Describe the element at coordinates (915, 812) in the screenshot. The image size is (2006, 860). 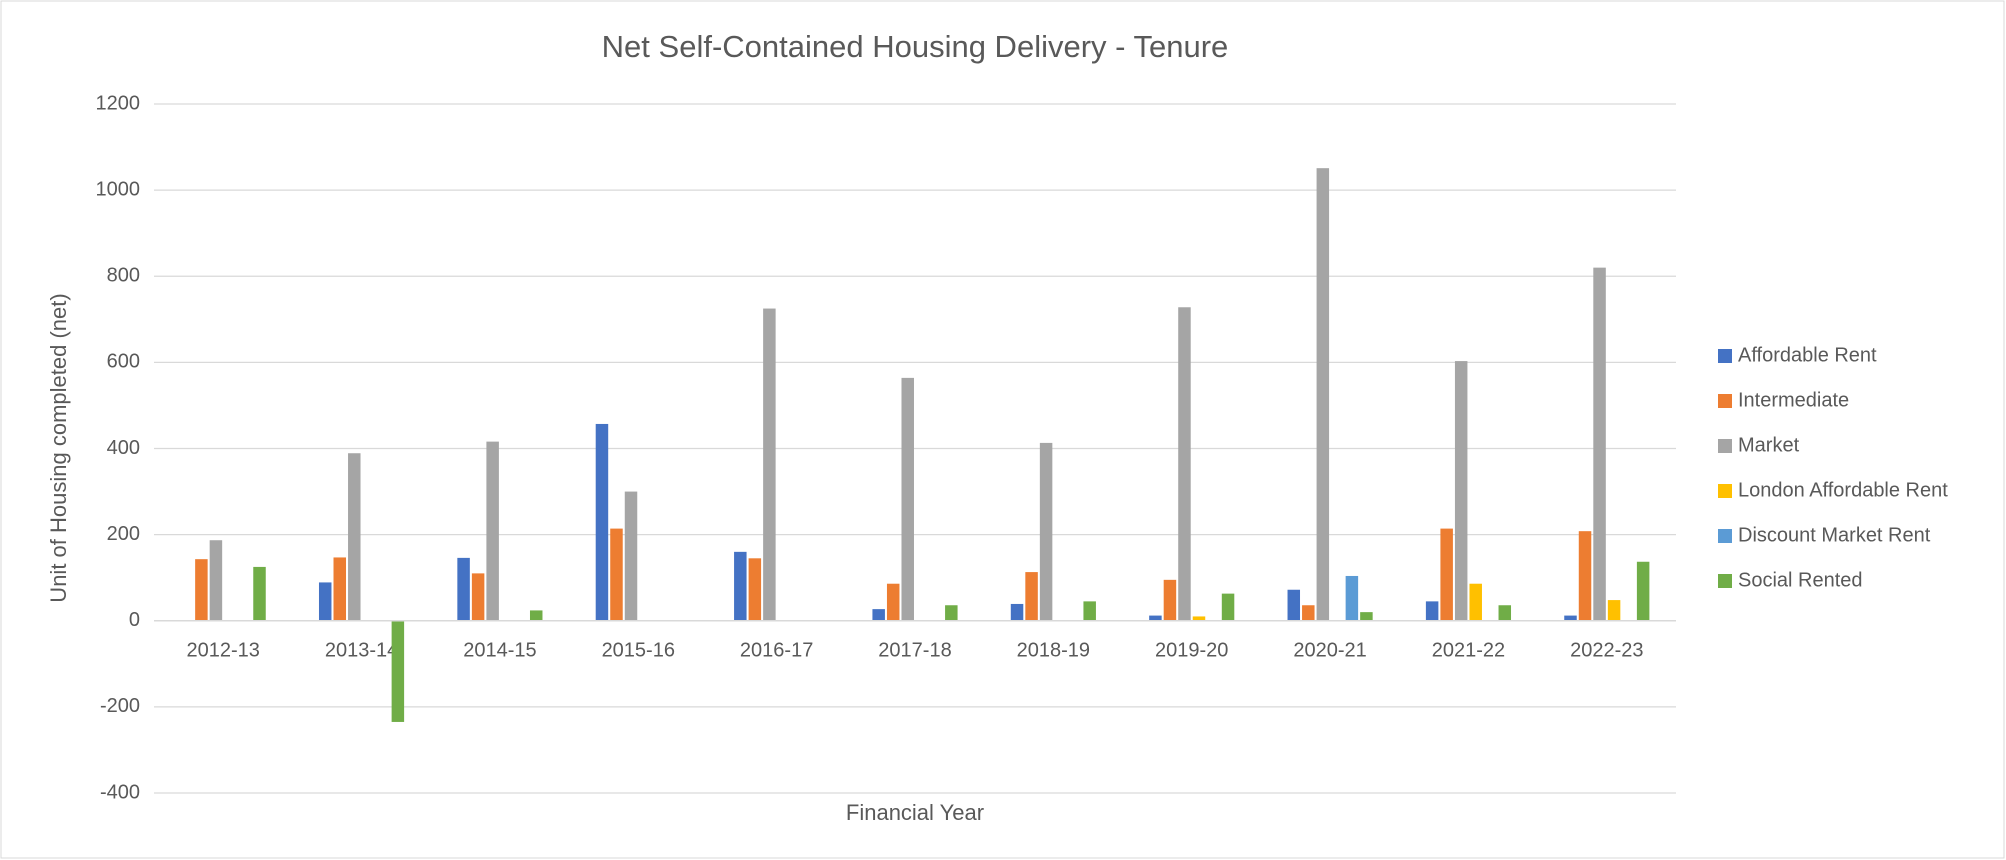
I see `x-axis-title: Financial Year` at that location.